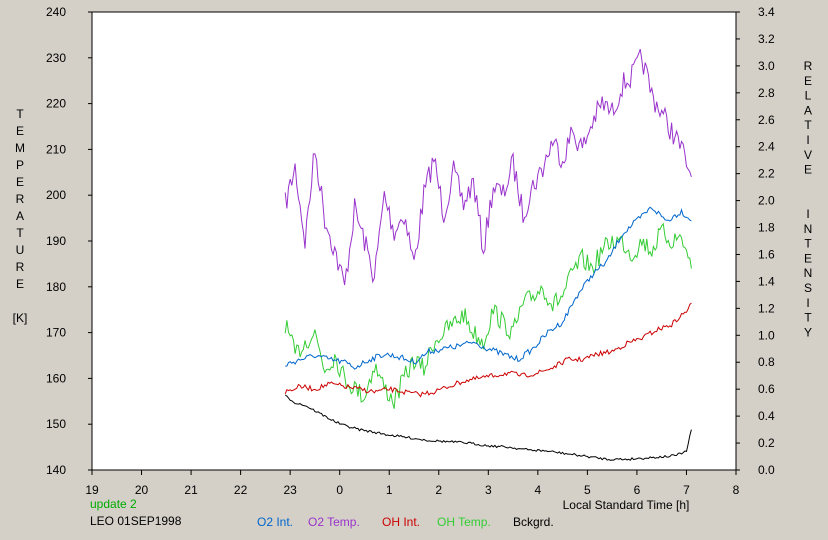 This screenshot has width=828, height=540. I want to click on y-right-label-char: A, so click(808, 110).